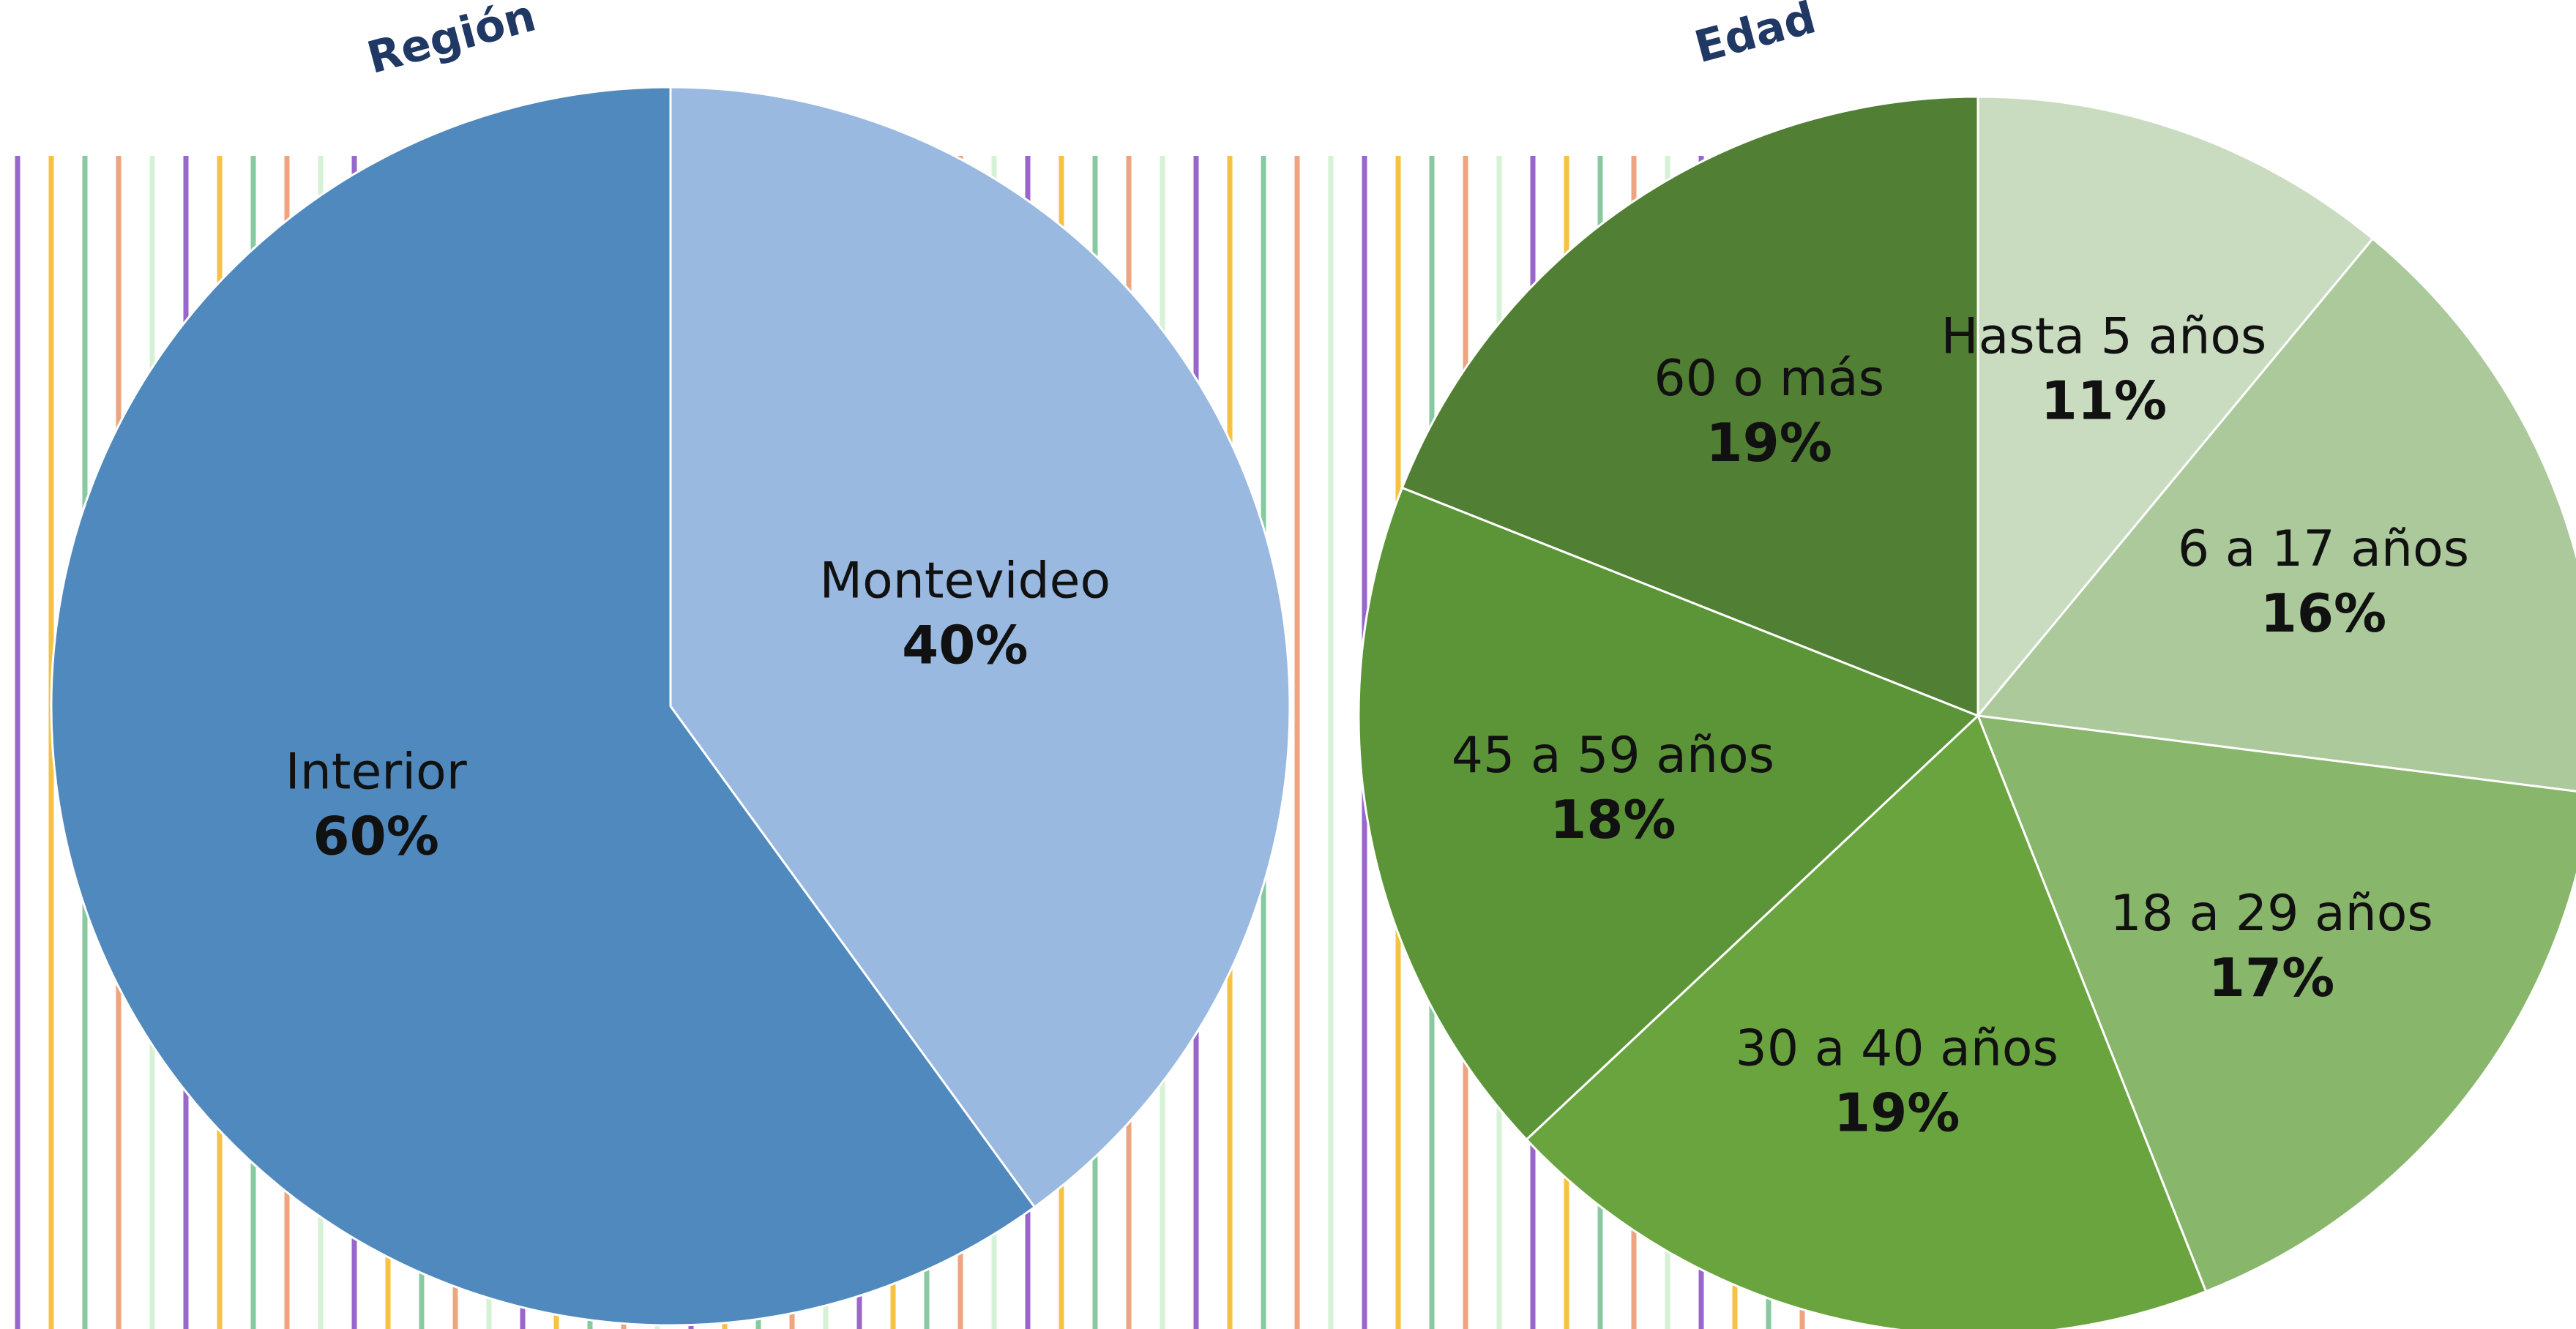 Image resolution: width=2576 pixels, height=1329 pixels. What do you see at coordinates (376, 773) in the screenshot?
I see `slice-label: Interior` at bounding box center [376, 773].